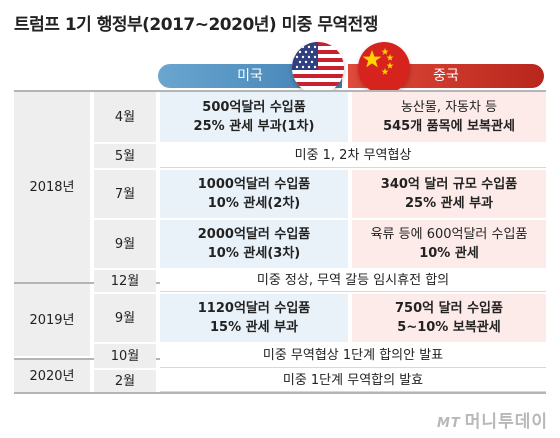 The image size is (560, 438). What do you see at coordinates (254, 117) in the screenshot?
I see `us-action: 500억달러 수입품 25% 관세 부과(1차)` at bounding box center [254, 117].